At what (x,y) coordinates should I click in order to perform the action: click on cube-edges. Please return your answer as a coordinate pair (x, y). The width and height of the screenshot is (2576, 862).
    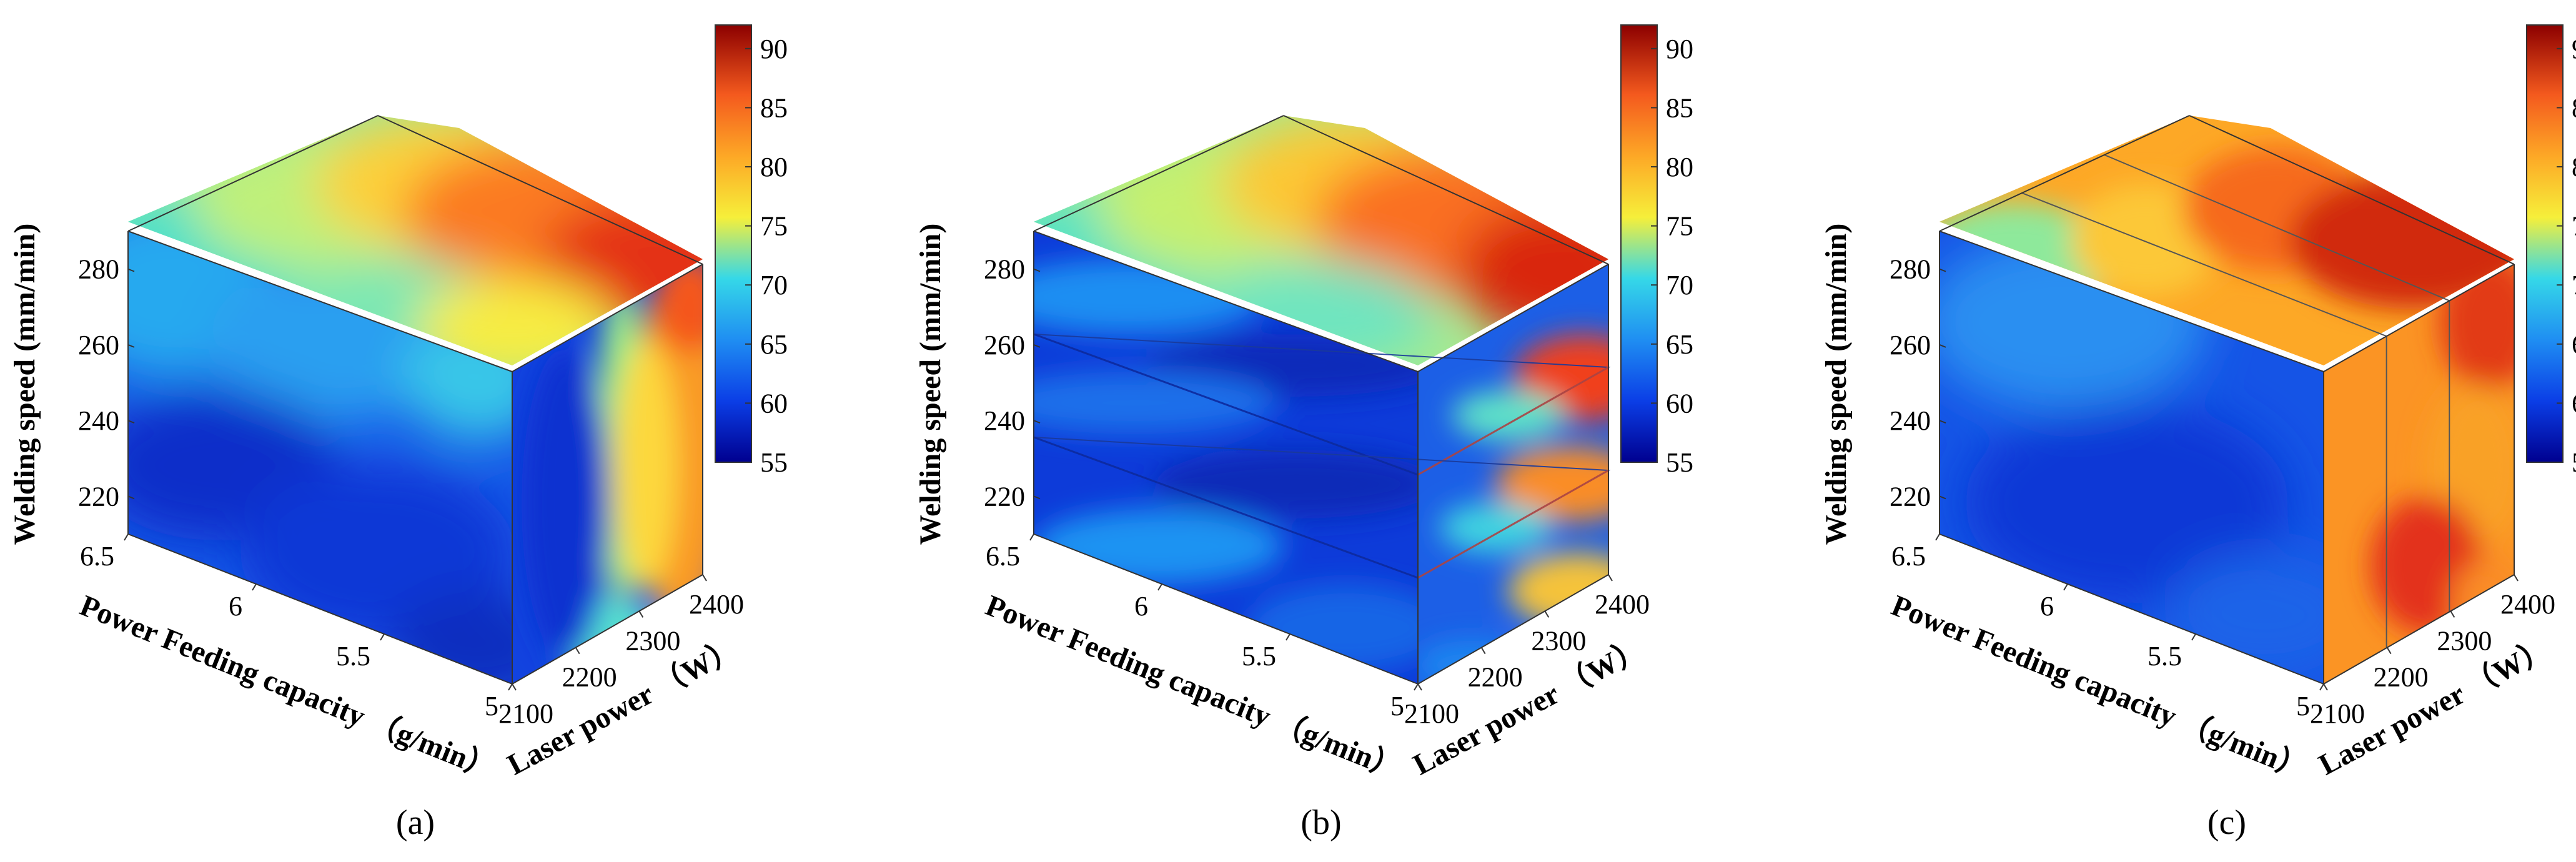
    Looking at the image, I should click on (415, 400).